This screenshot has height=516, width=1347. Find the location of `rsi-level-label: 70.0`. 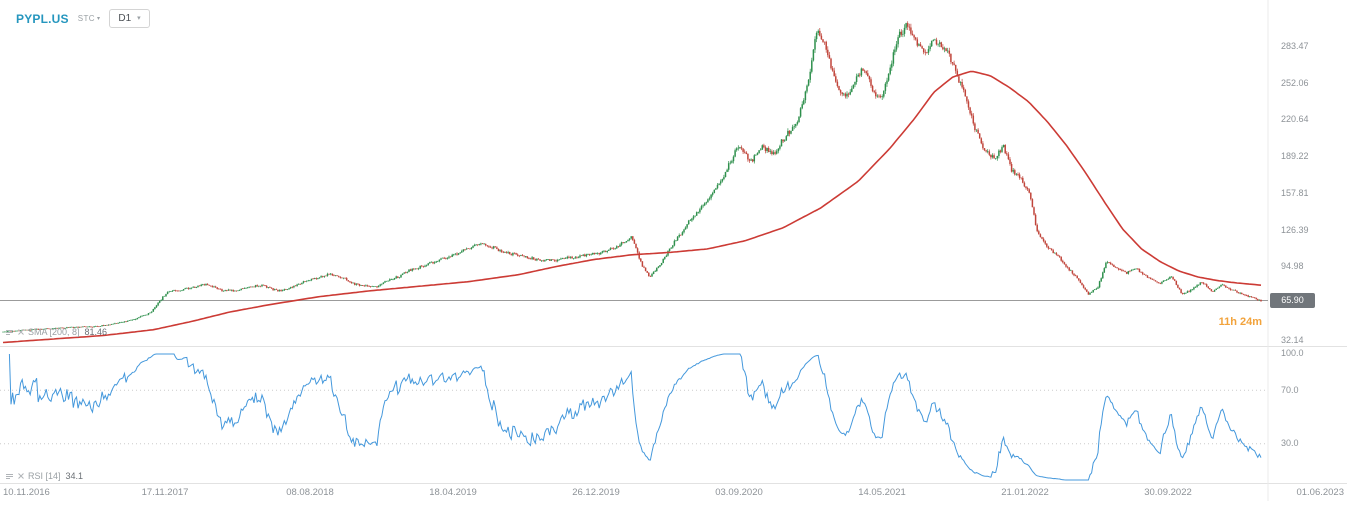

rsi-level-label: 70.0 is located at coordinates (1290, 390).